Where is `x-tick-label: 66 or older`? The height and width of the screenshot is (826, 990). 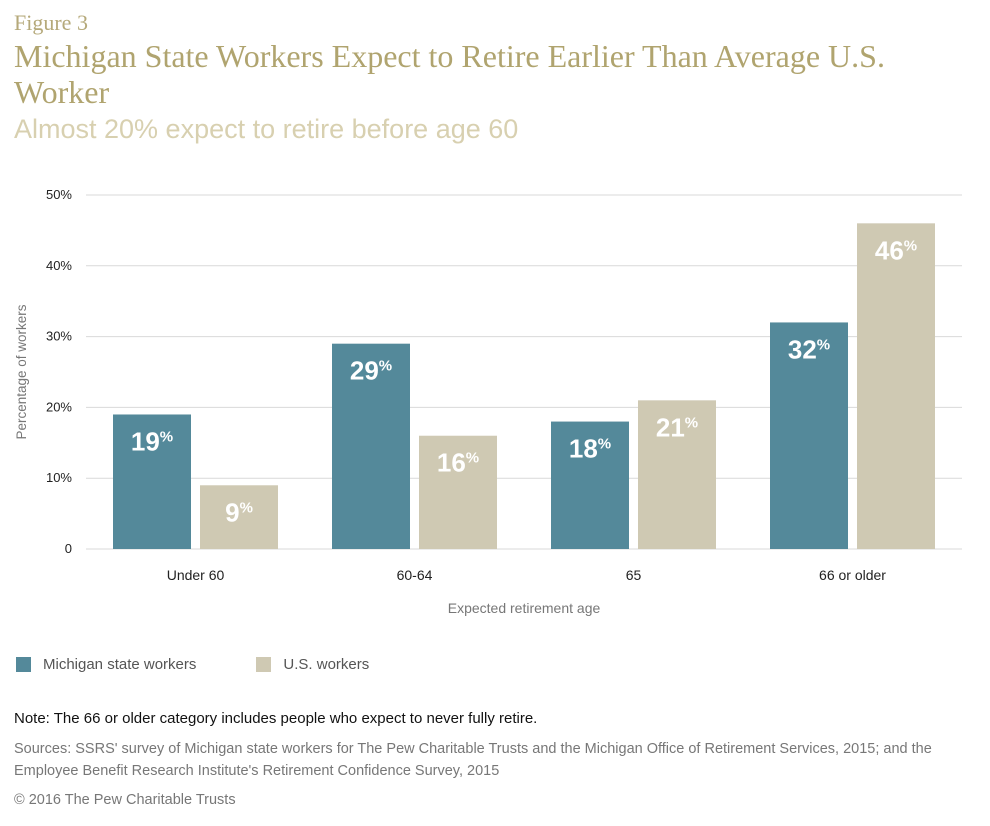
x-tick-label: 66 or older is located at coordinates (852, 575).